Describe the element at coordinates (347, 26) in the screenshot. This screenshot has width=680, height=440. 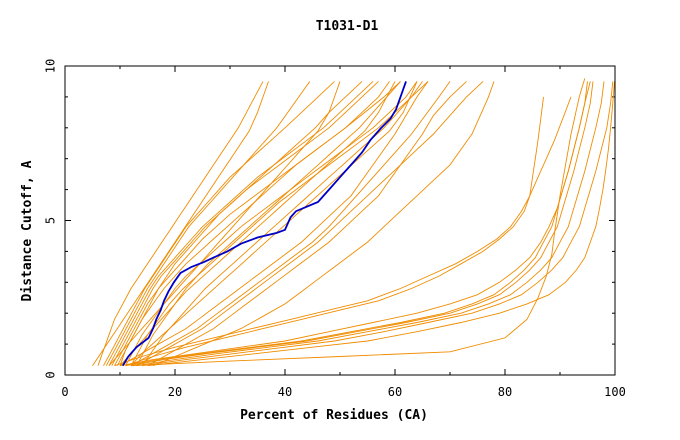
I see `chart-title: T1031-D1` at that location.